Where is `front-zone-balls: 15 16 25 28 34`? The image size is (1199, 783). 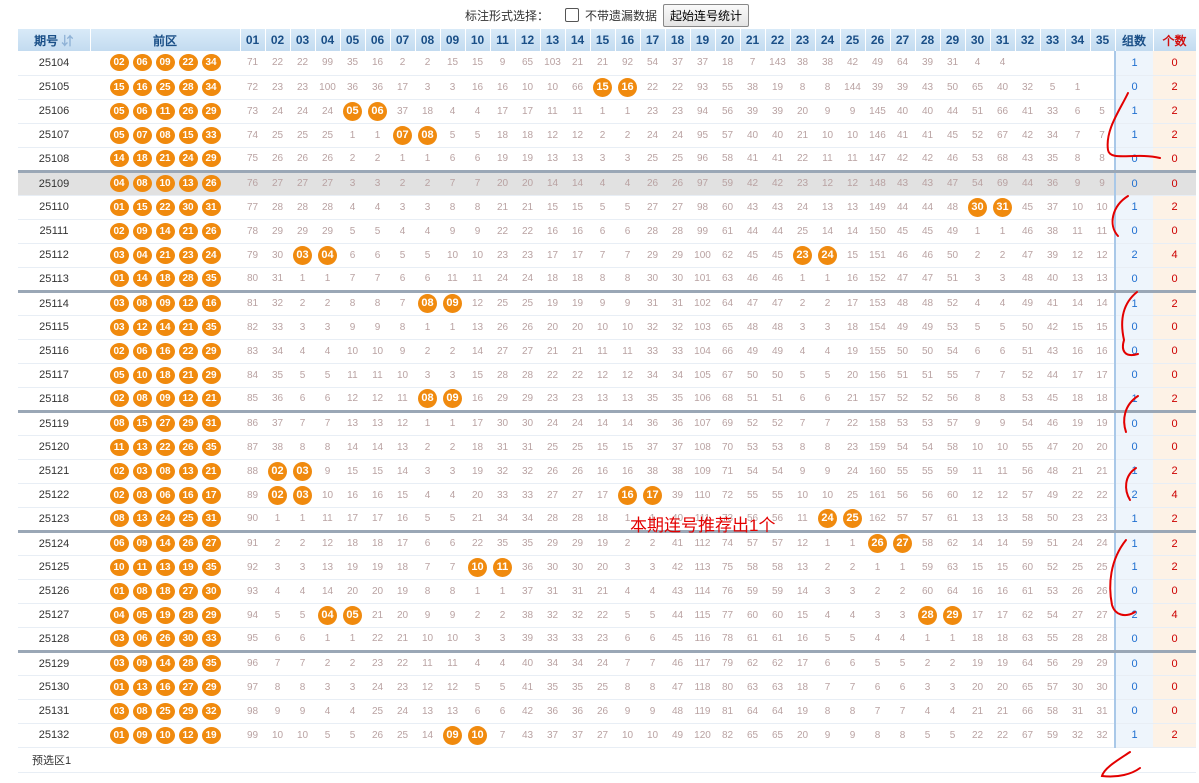 front-zone-balls: 15 16 25 28 34 is located at coordinates (165, 87).